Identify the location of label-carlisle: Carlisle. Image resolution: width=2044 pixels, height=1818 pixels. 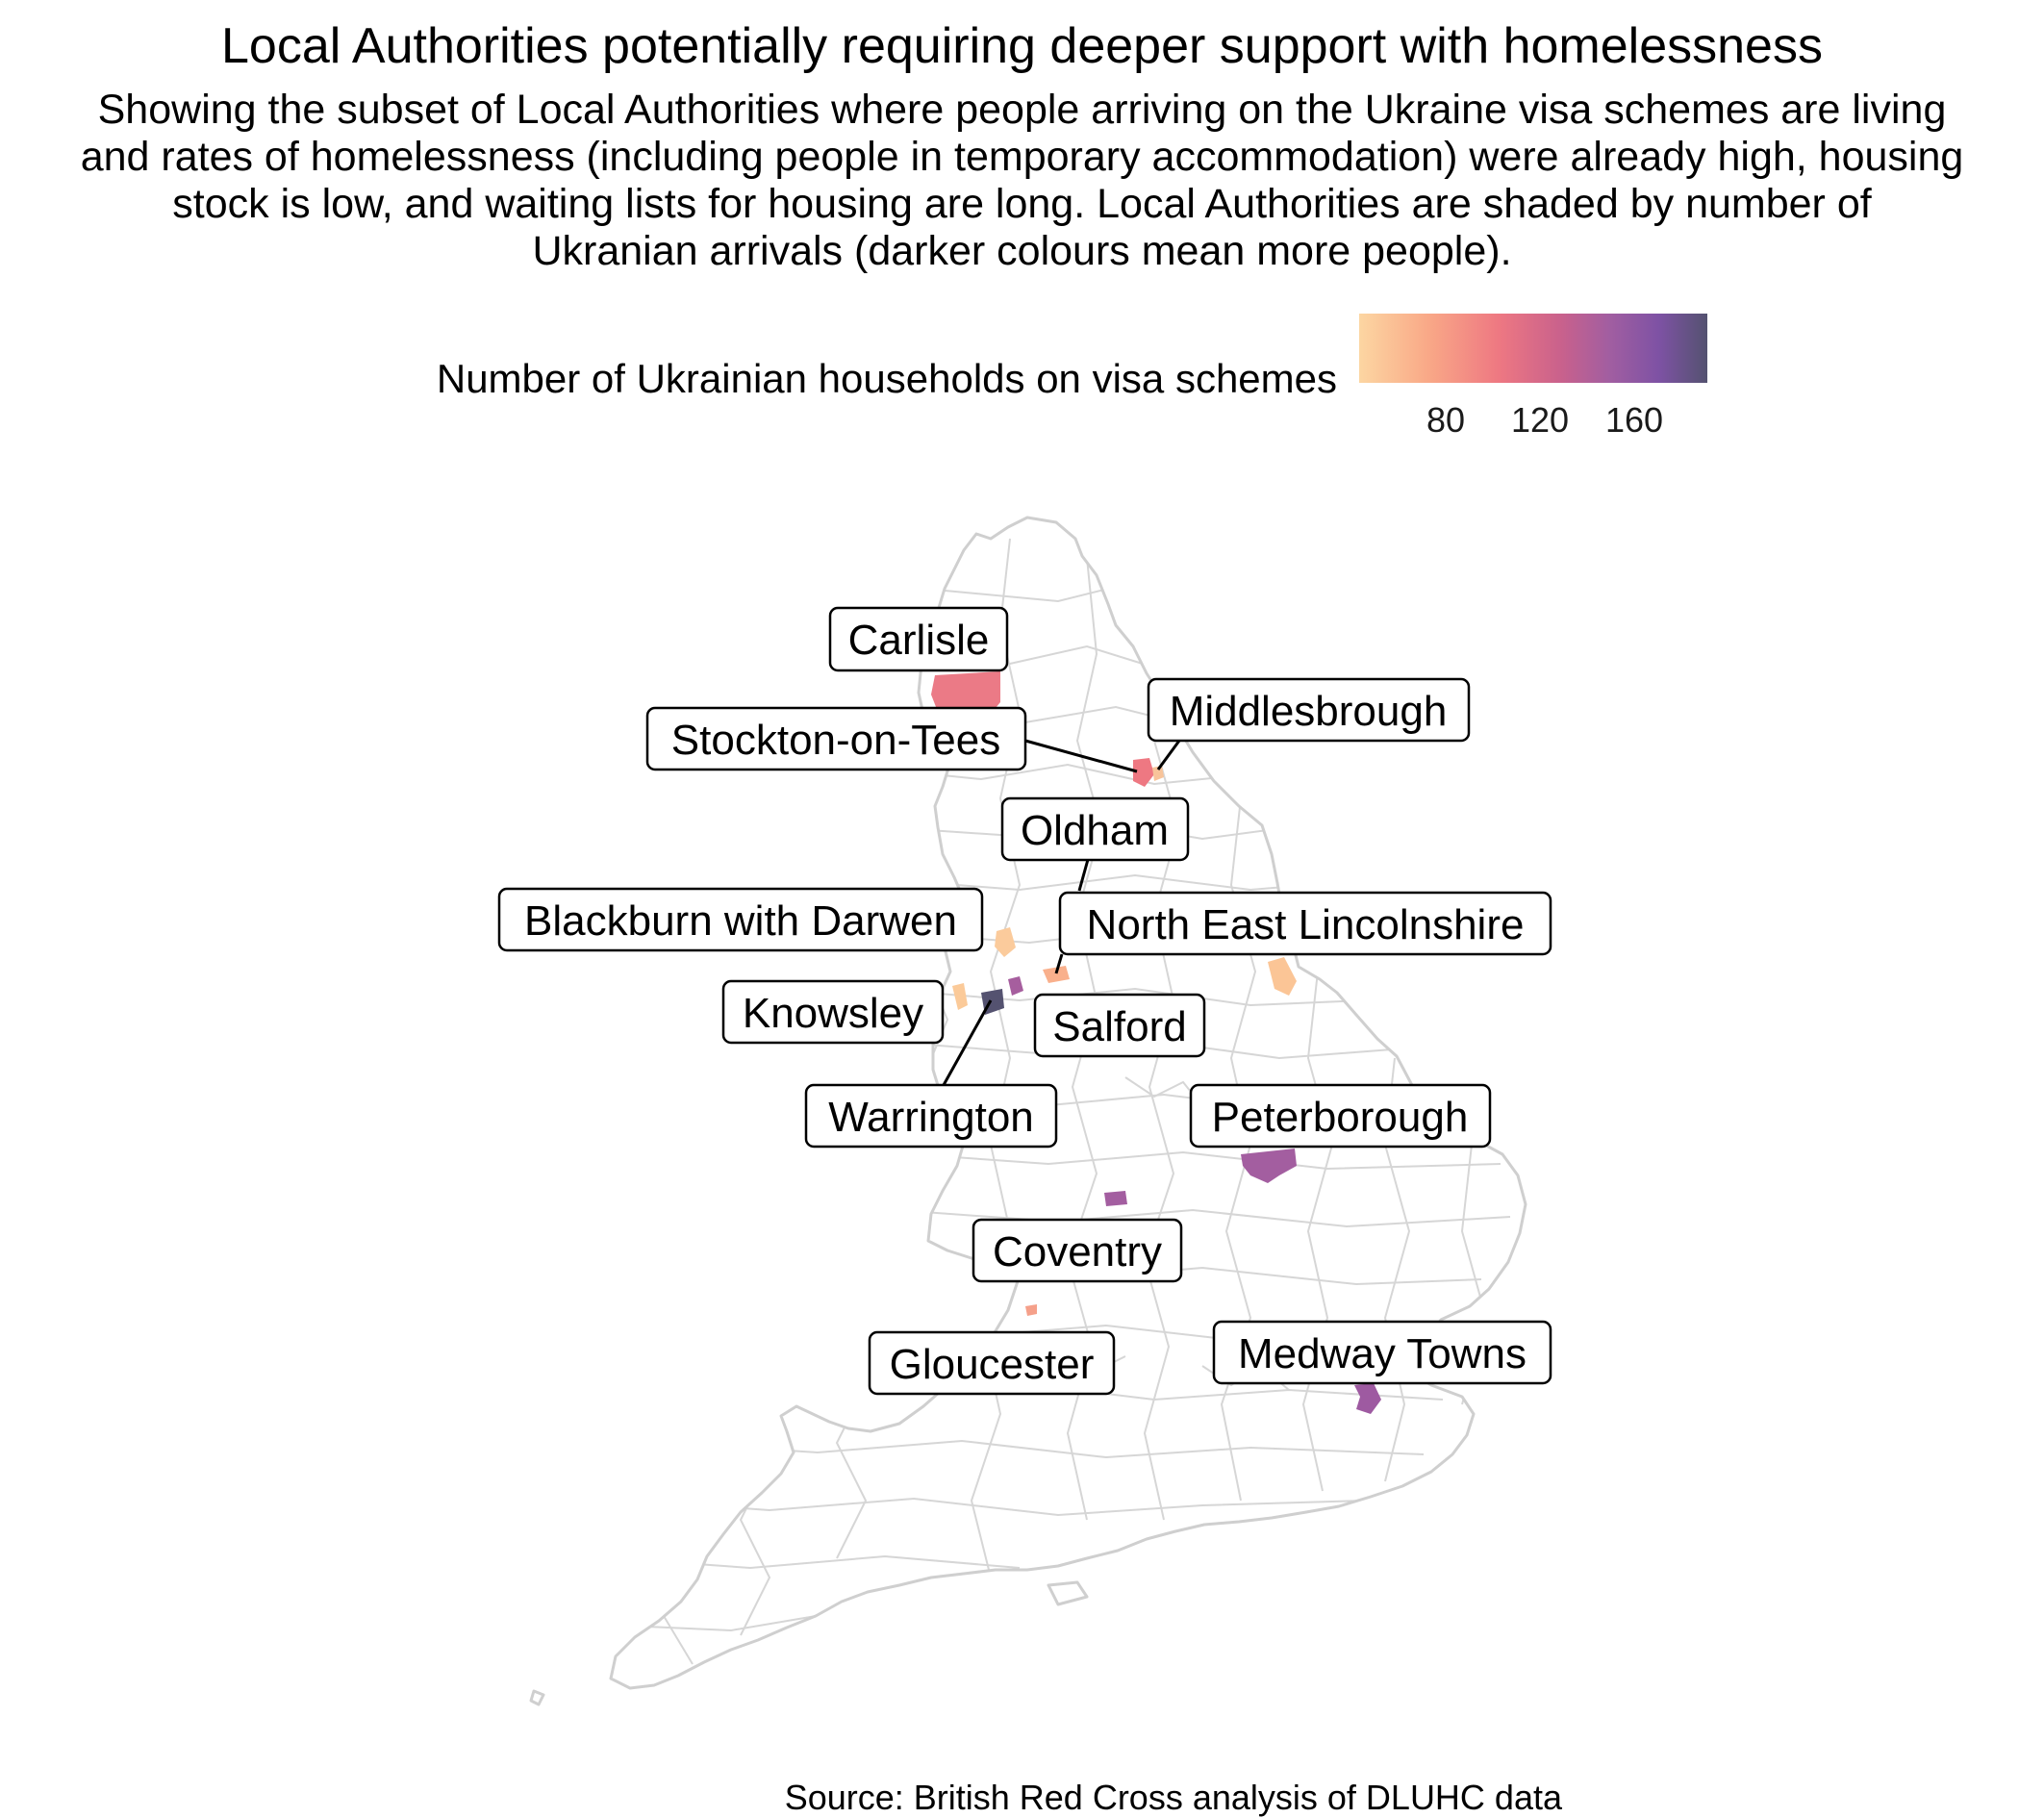
(918, 639).